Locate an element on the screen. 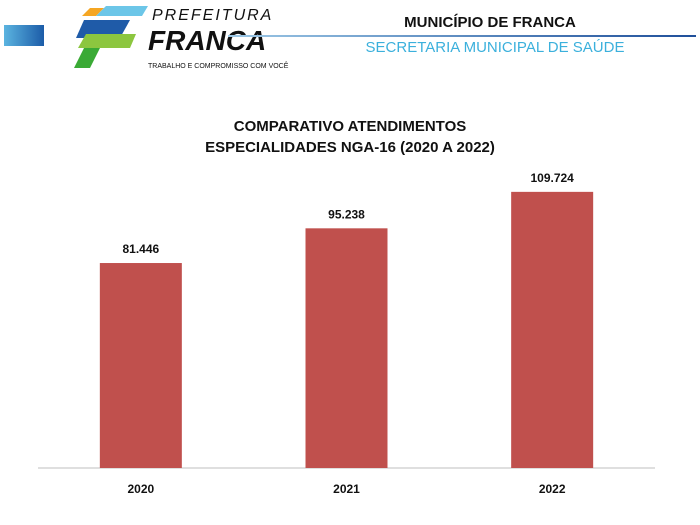  chart-title-line2: ESPECIALIDADES NGA-16 (2020 A 2022) is located at coordinates (350, 147).